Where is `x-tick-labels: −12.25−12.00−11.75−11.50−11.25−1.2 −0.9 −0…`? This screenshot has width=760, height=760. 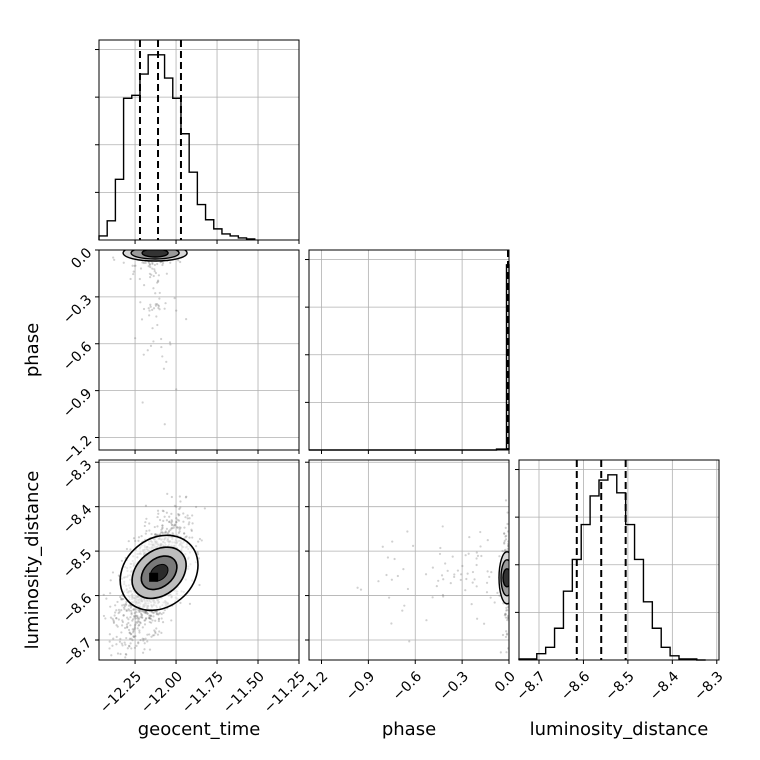 x-tick-labels: −12.25−12.00−11.75−11.50−11.25−1.2 −0.9 −0… is located at coordinates (412, 693).